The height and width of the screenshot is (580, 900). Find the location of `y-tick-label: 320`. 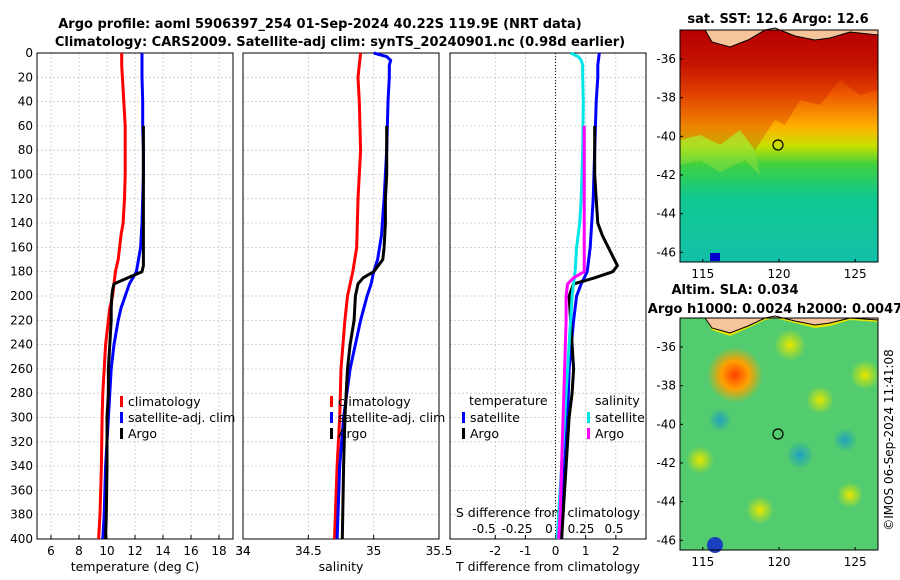

y-tick-label: 320 is located at coordinates (21, 442).